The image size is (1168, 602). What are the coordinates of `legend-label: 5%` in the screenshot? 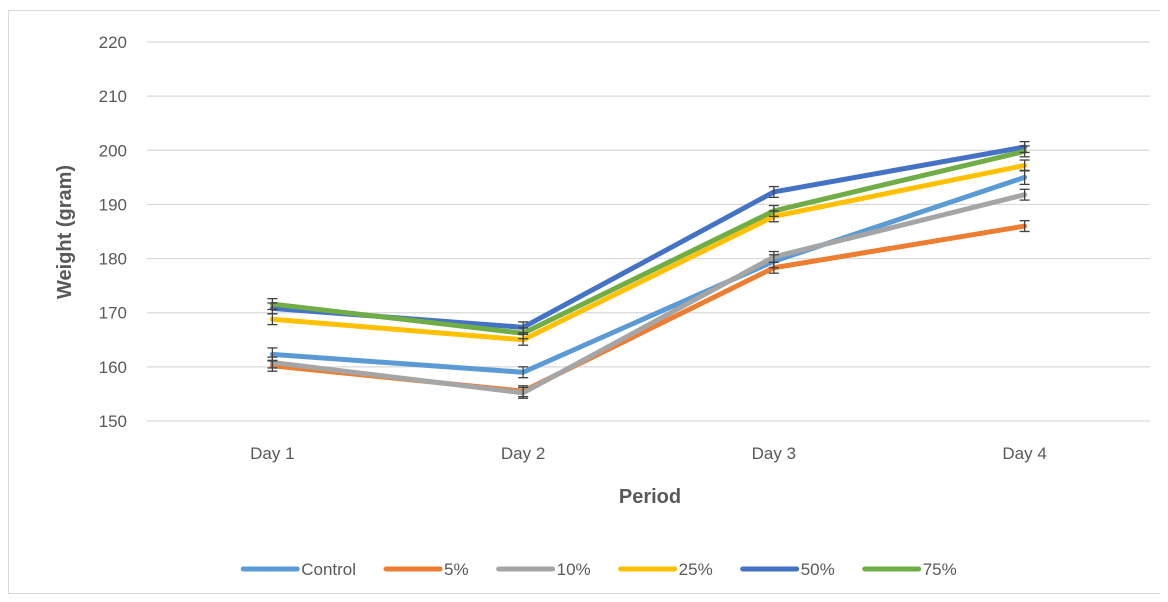 It's located at (456, 569).